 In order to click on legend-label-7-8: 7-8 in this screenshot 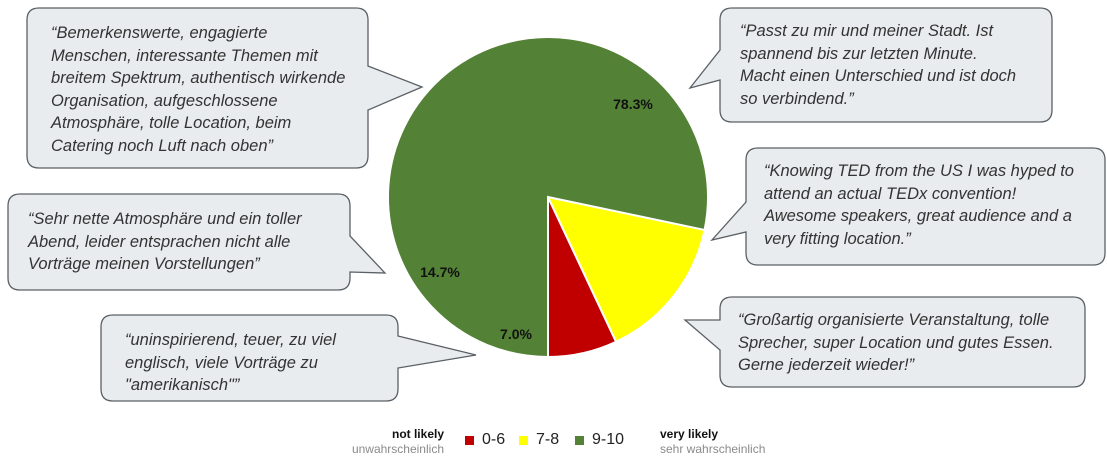, I will do `click(548, 439)`.